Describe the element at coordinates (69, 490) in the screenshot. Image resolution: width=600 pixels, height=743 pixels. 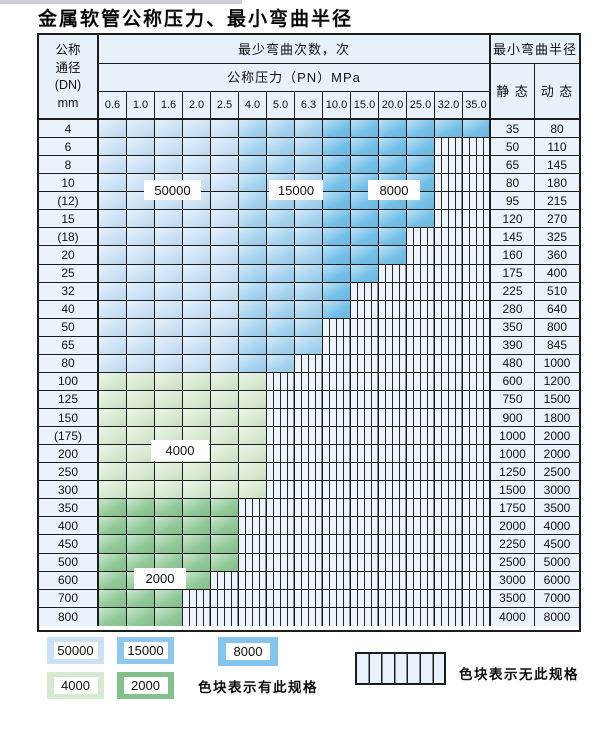
I see `dn-cell: 300` at that location.